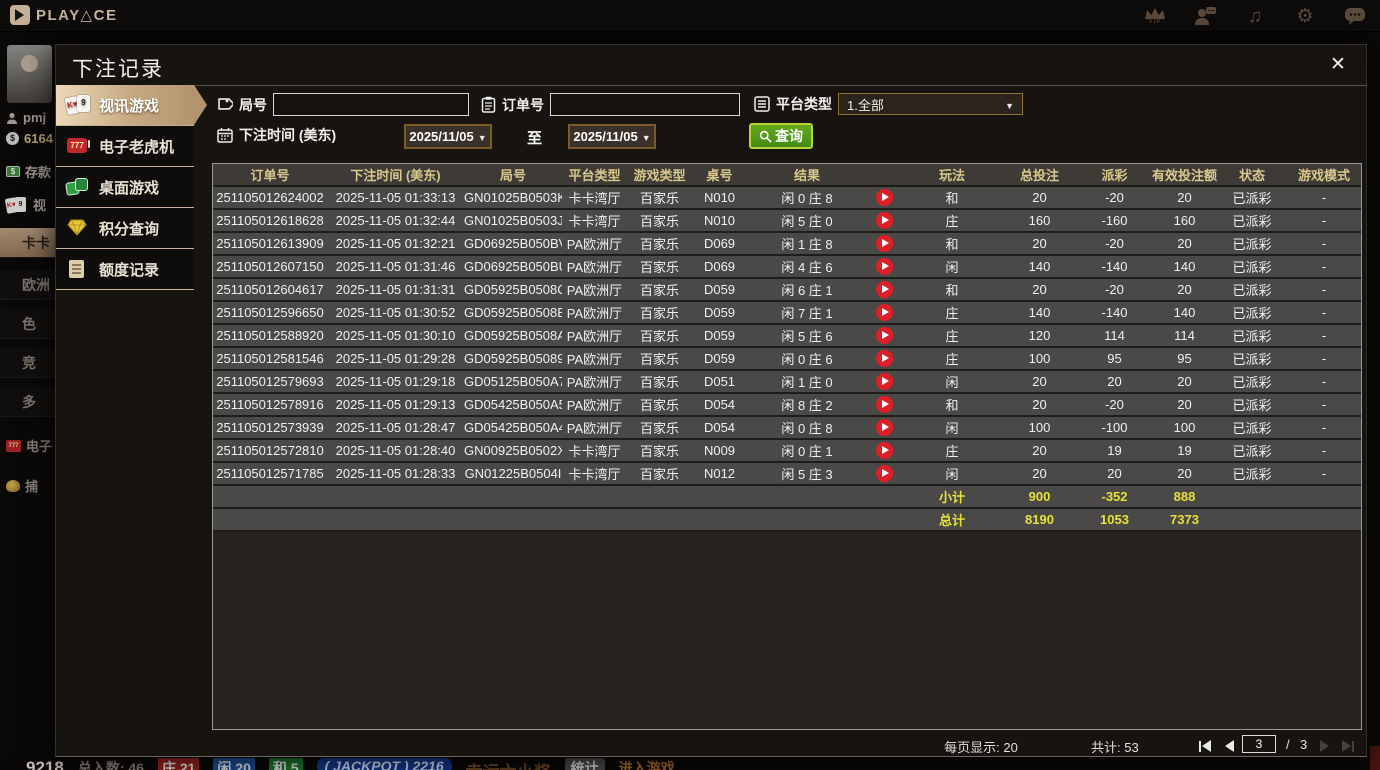 This screenshot has height=770, width=1380. Describe the element at coordinates (1259, 744) in the screenshot. I see `page-number-input` at that location.